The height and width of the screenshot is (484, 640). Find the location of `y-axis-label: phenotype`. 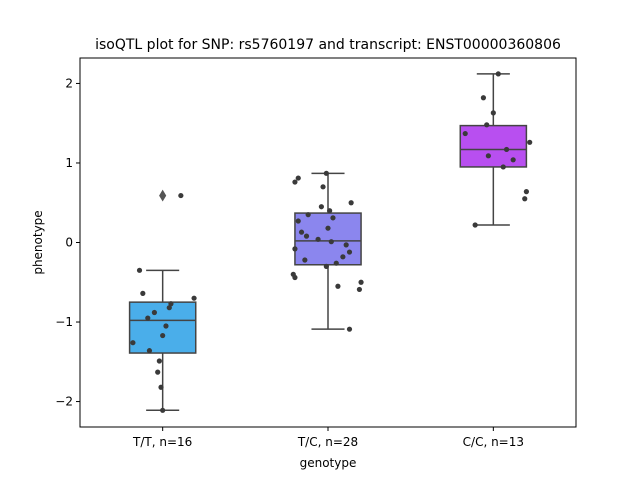

y-axis-label: phenotype is located at coordinates (38, 242).